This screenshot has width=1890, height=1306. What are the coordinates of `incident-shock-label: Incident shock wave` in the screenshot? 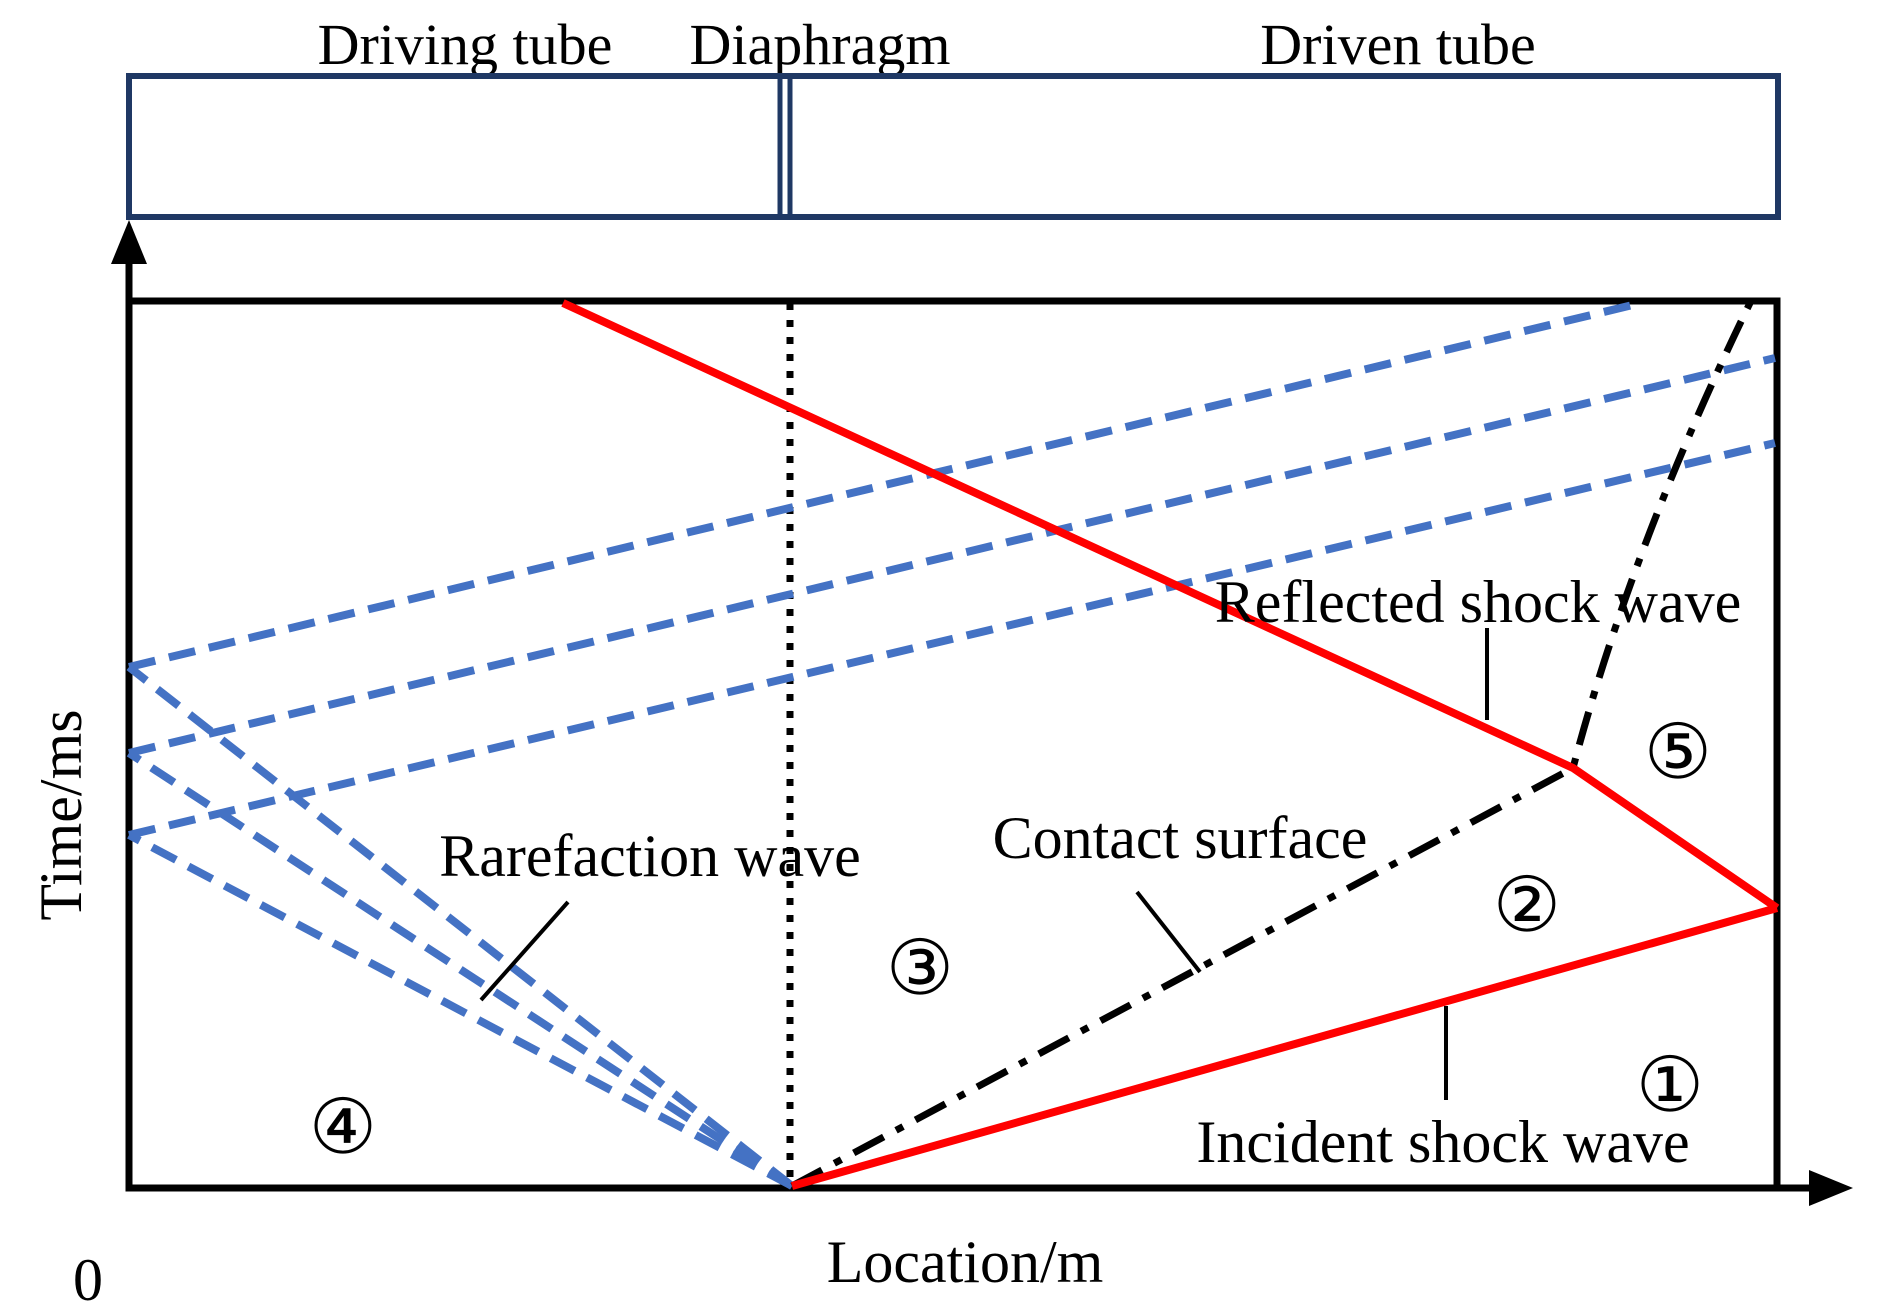 It's located at (1442, 1142).